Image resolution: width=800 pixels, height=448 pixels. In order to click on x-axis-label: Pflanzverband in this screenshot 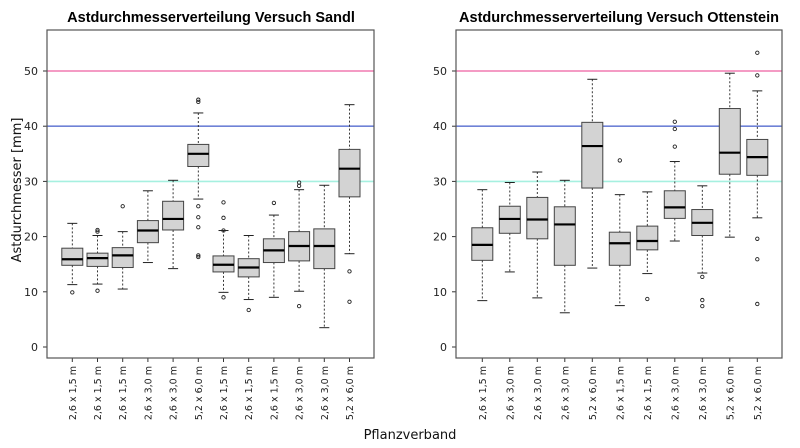, I will do `click(410, 435)`.